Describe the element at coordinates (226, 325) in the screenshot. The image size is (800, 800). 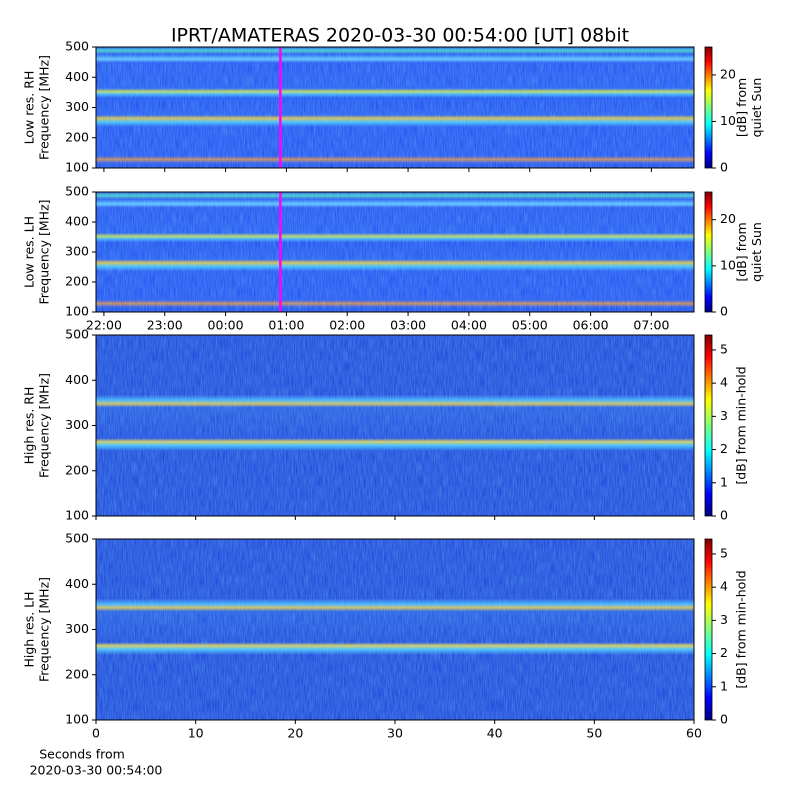
I see `x-tick-label: 00:00` at that location.